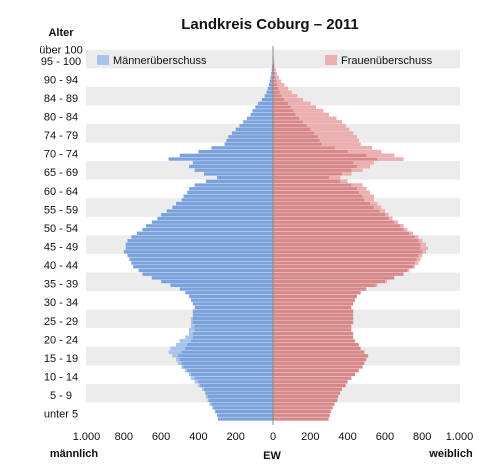  Describe the element at coordinates (61, 210) in the screenshot. I see `age-group-label: 55 - 59` at that location.